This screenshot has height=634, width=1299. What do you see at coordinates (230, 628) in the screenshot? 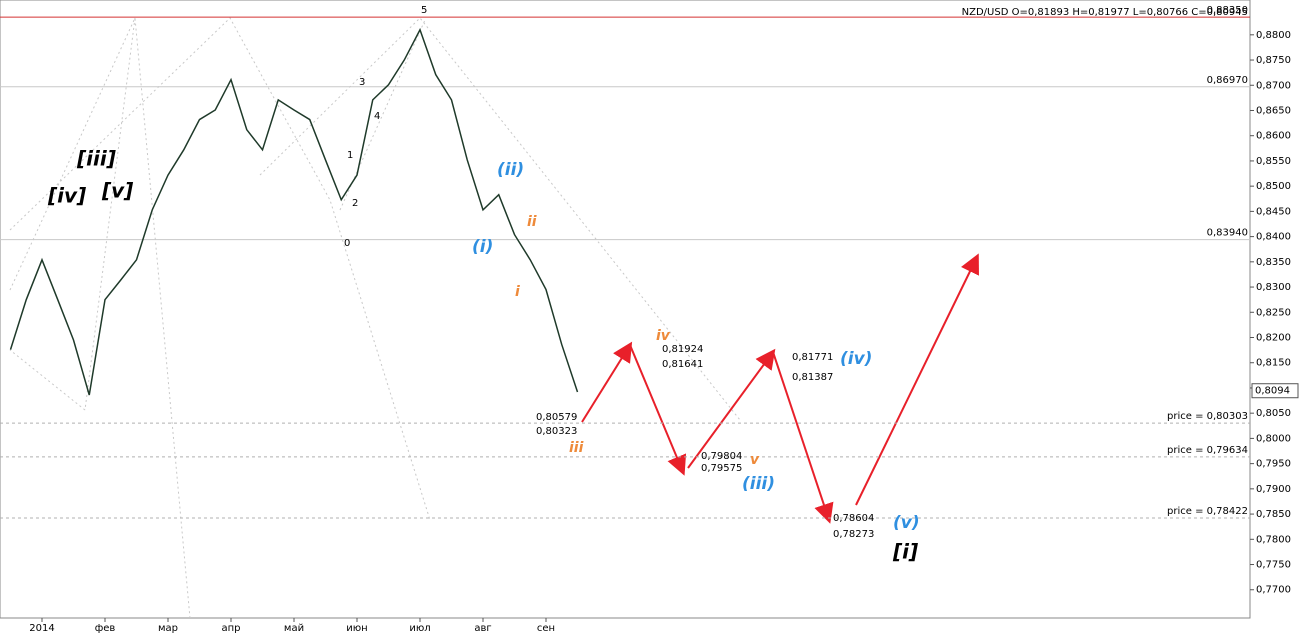
I see `x-tick-label: апр` at bounding box center [230, 628].